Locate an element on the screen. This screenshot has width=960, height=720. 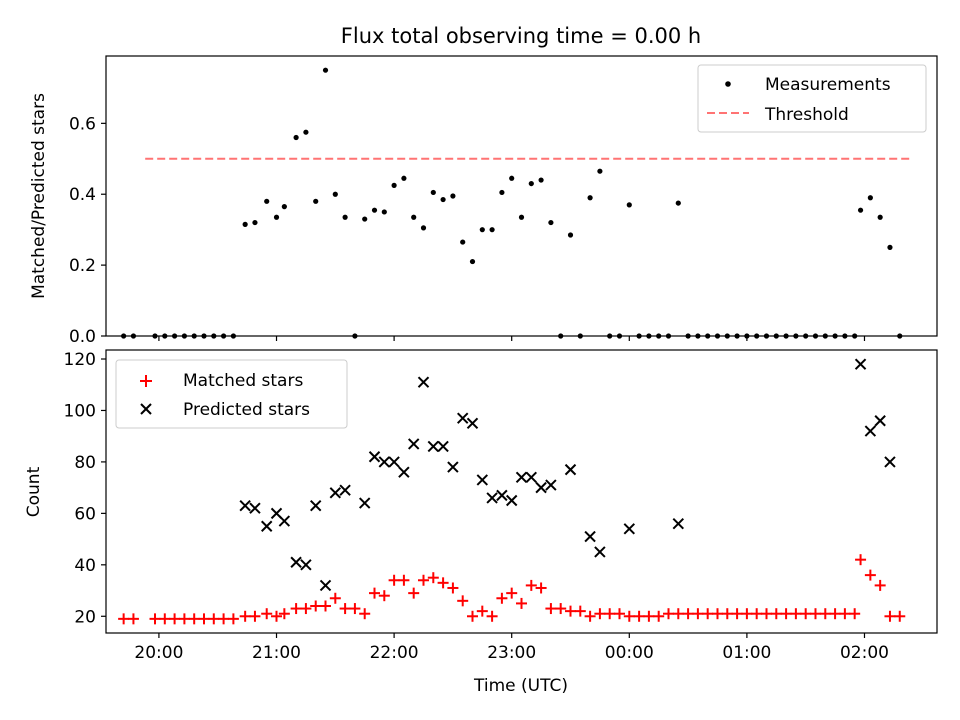
top-y-axis-label: Matched/Predicted stars is located at coordinates (39, 196).